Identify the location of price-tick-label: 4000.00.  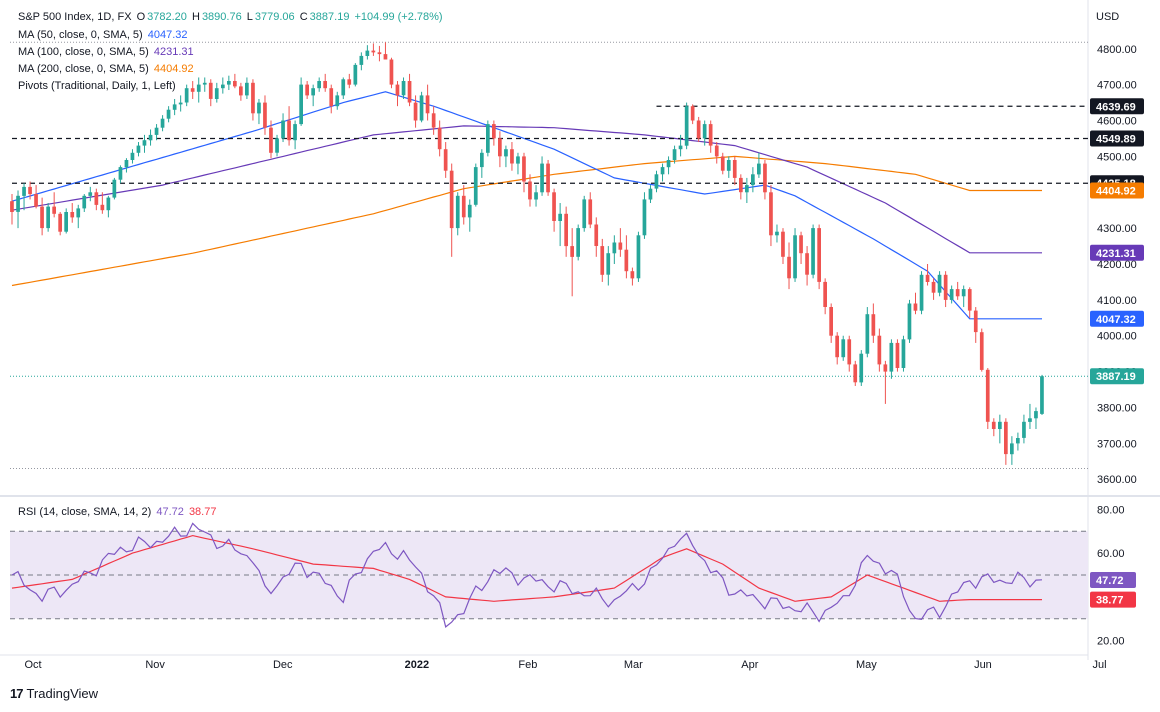
(1117, 337).